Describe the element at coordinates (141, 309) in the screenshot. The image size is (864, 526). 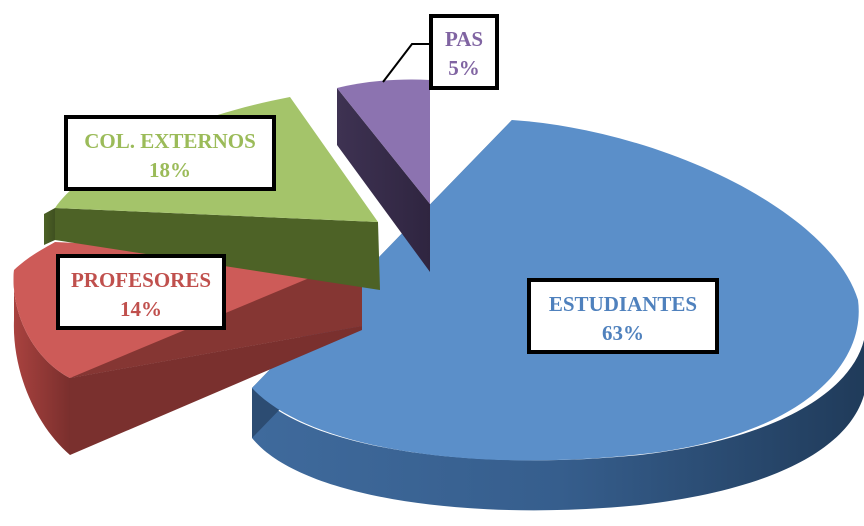
I see `label-profesores-percent: 14%` at that location.